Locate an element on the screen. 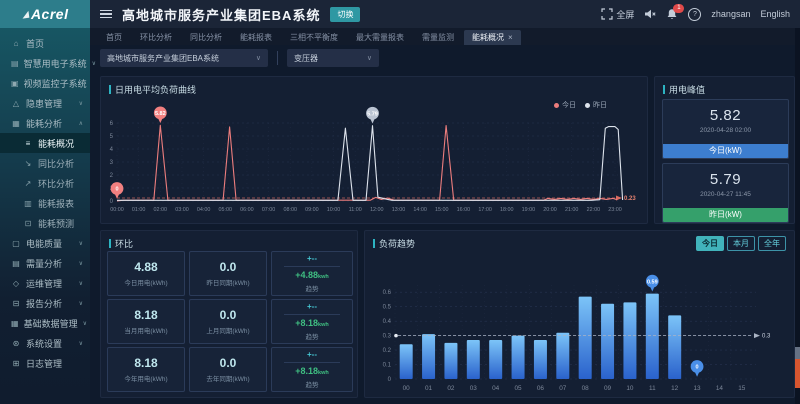 The height and width of the screenshot is (404, 800). sidebar-item-5: ▢ 电能质量 ∨ is located at coordinates (45, 243).